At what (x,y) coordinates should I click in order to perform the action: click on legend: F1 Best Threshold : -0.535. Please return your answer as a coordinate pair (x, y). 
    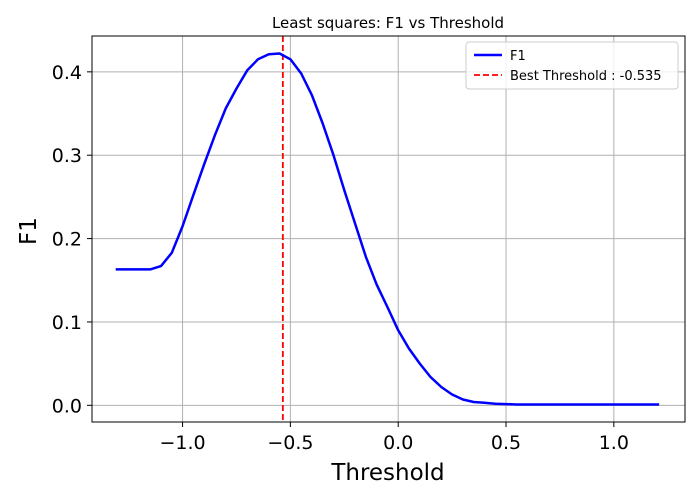
    Looking at the image, I should click on (572, 65).